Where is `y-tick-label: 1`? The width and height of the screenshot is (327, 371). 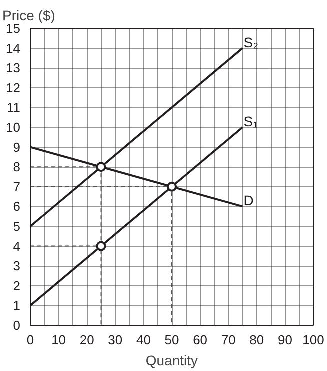 y-tick-label: 1 is located at coordinates (17, 306).